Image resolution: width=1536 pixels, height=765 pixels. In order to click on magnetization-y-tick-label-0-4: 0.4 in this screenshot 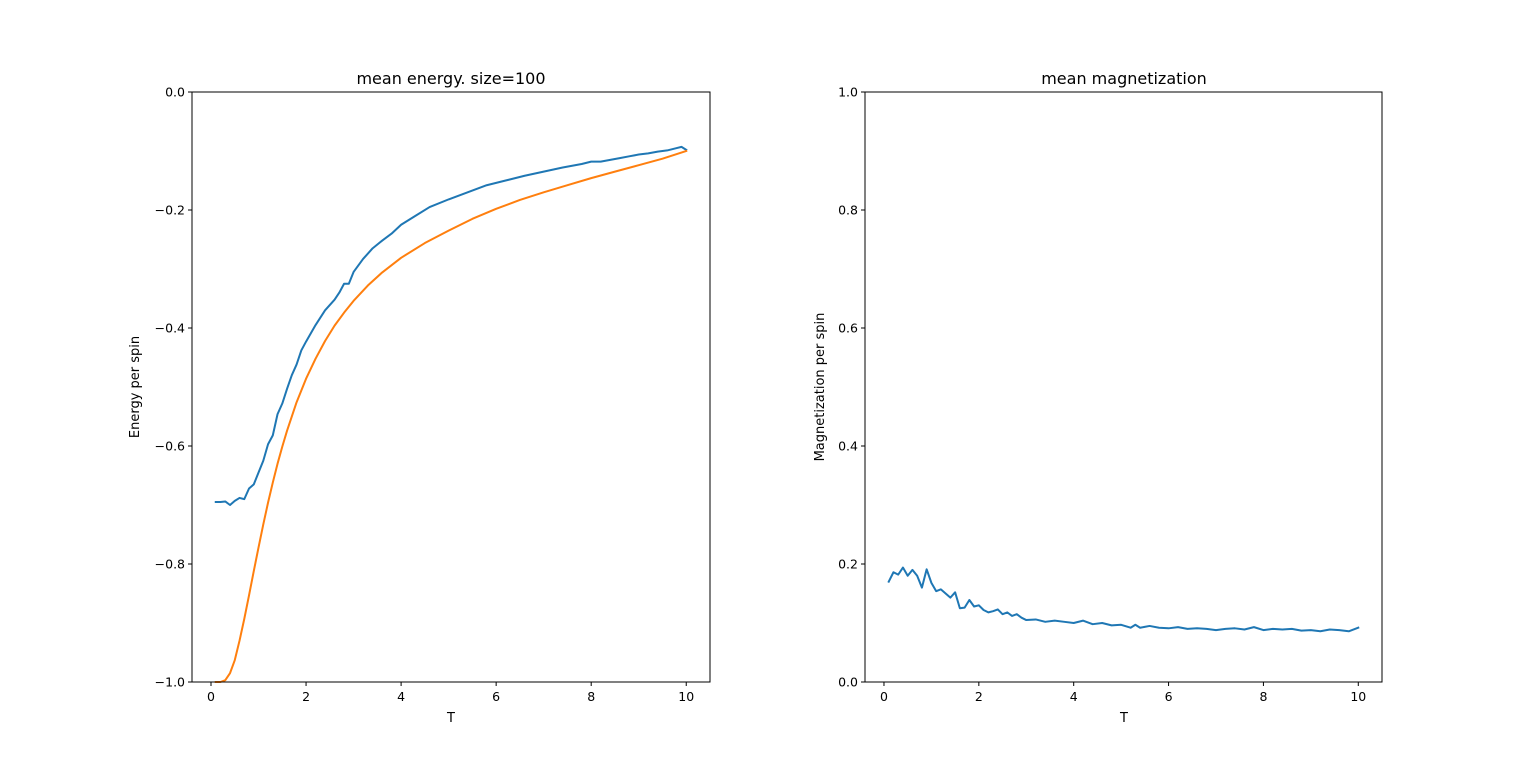, I will do `click(848, 446)`.